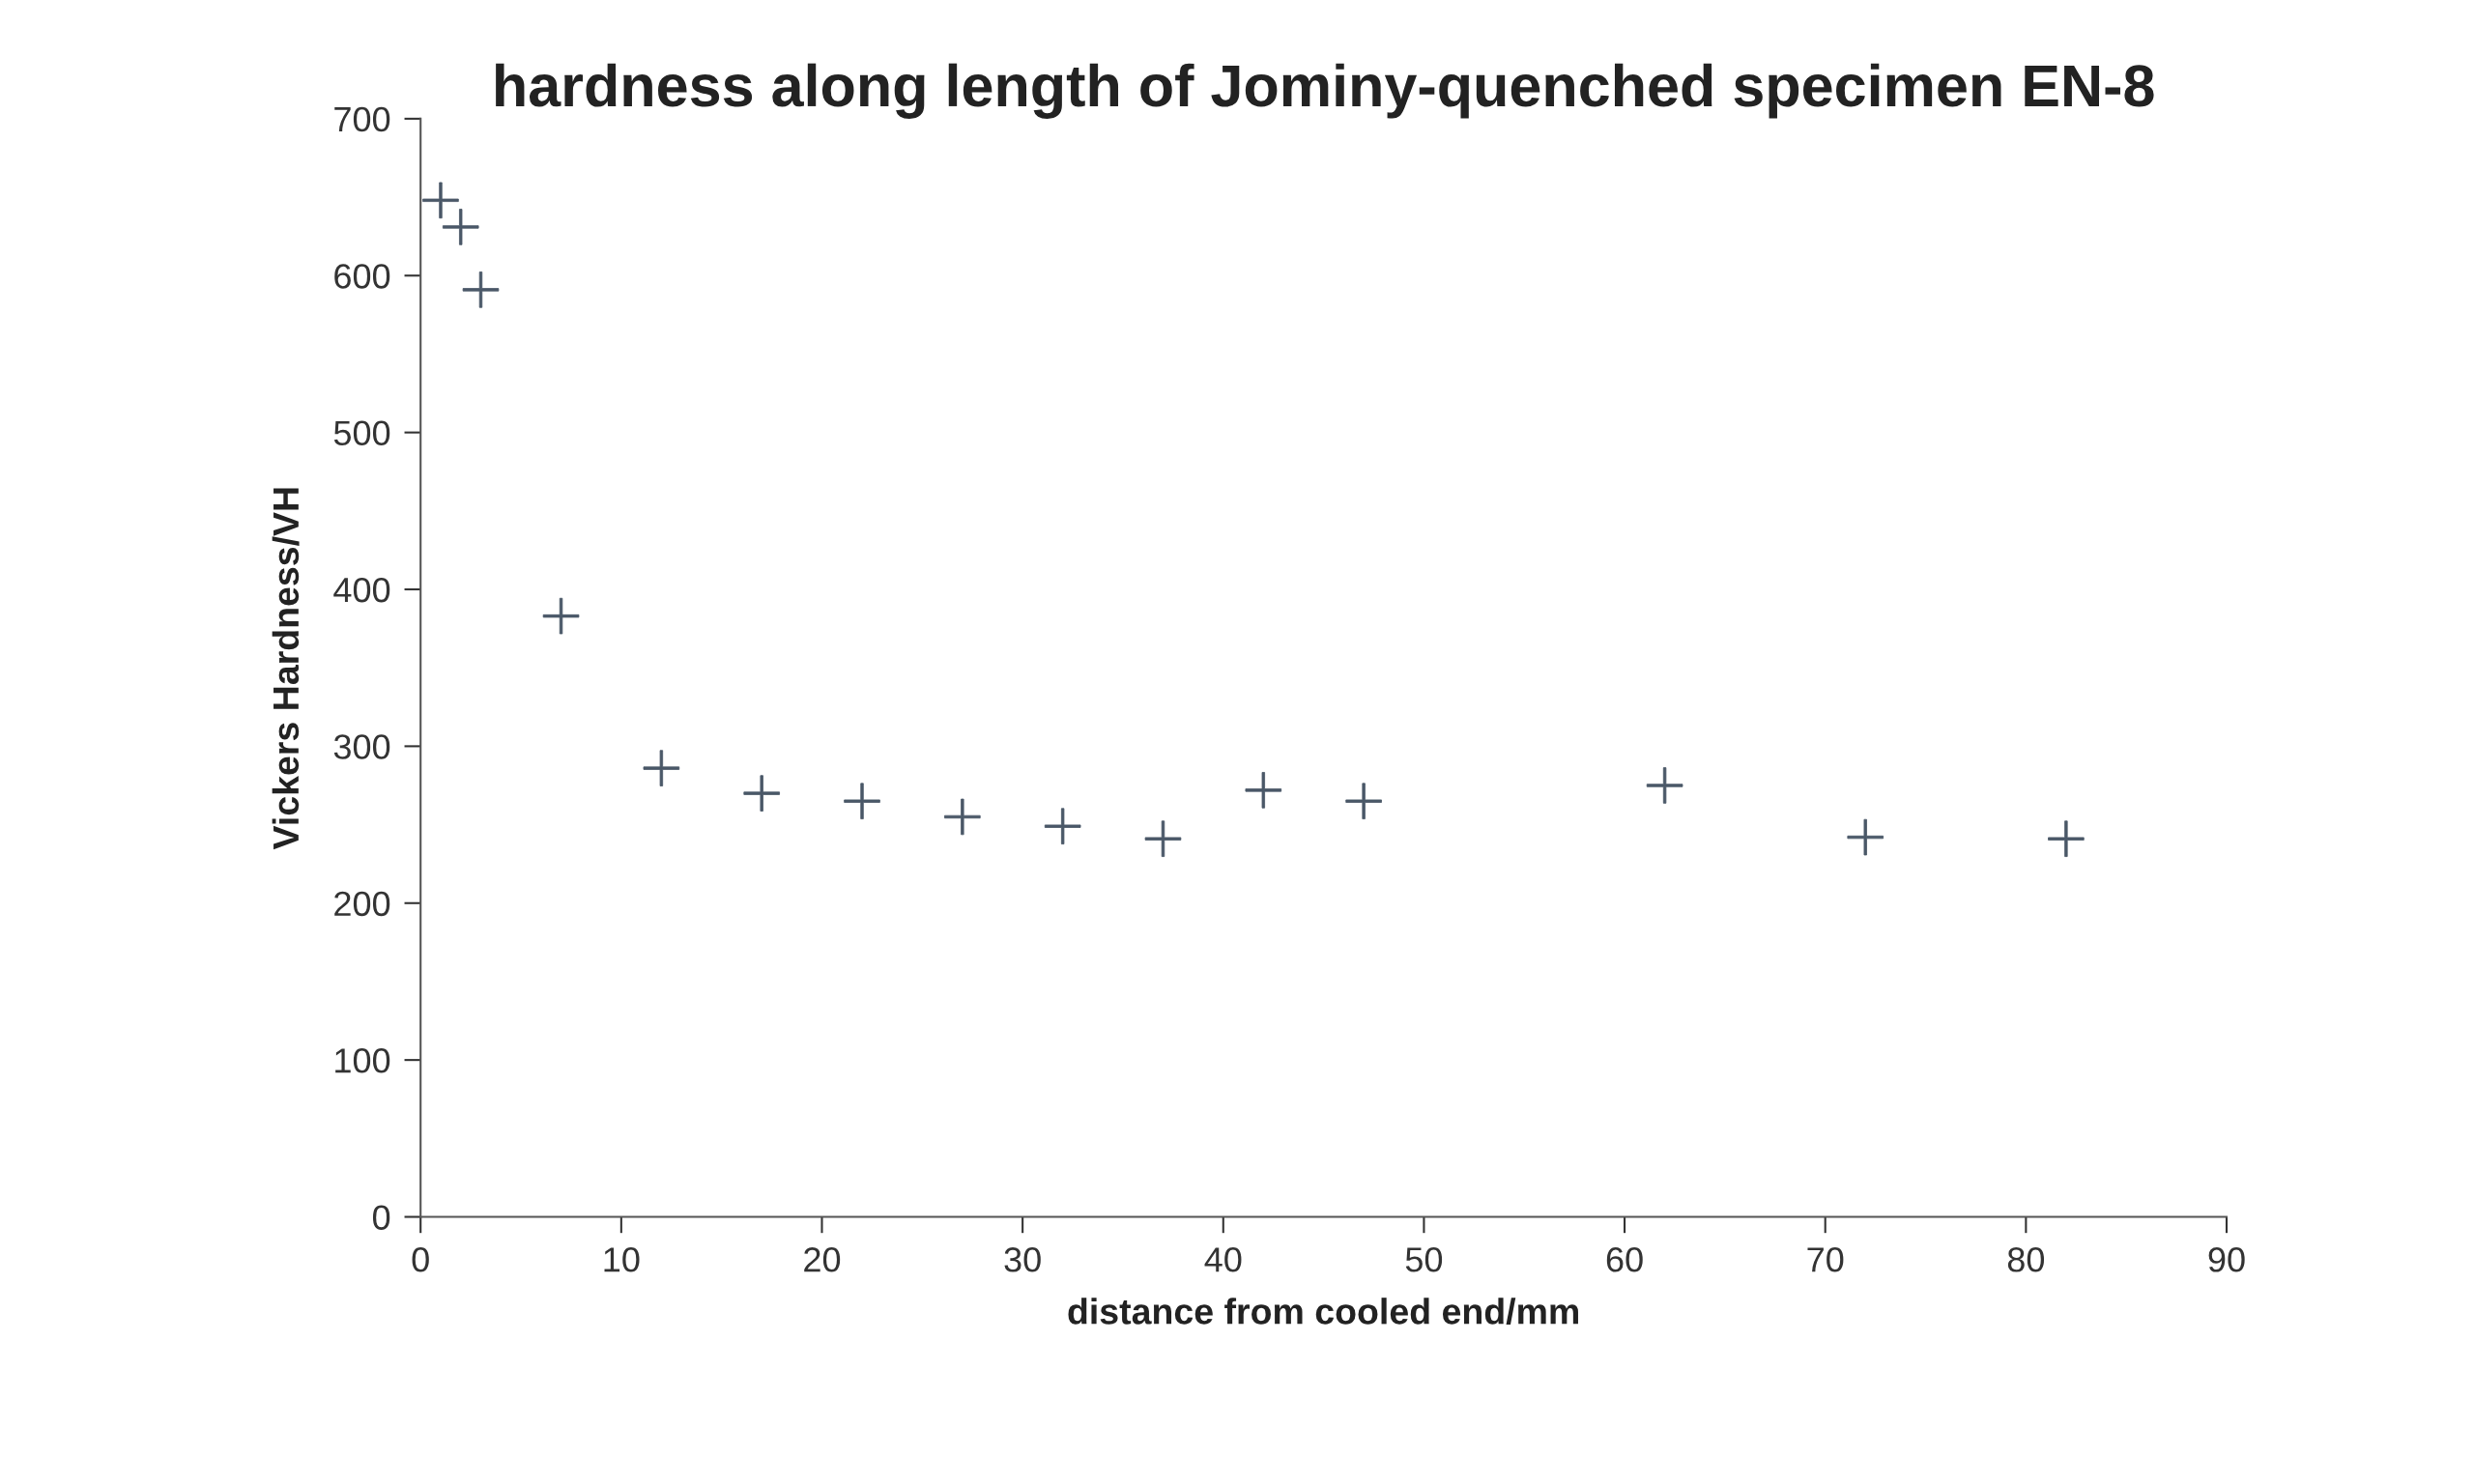 The image size is (2474, 1484). Describe the element at coordinates (1825, 1260) in the screenshot. I see `x-tick-label: 70` at that location.